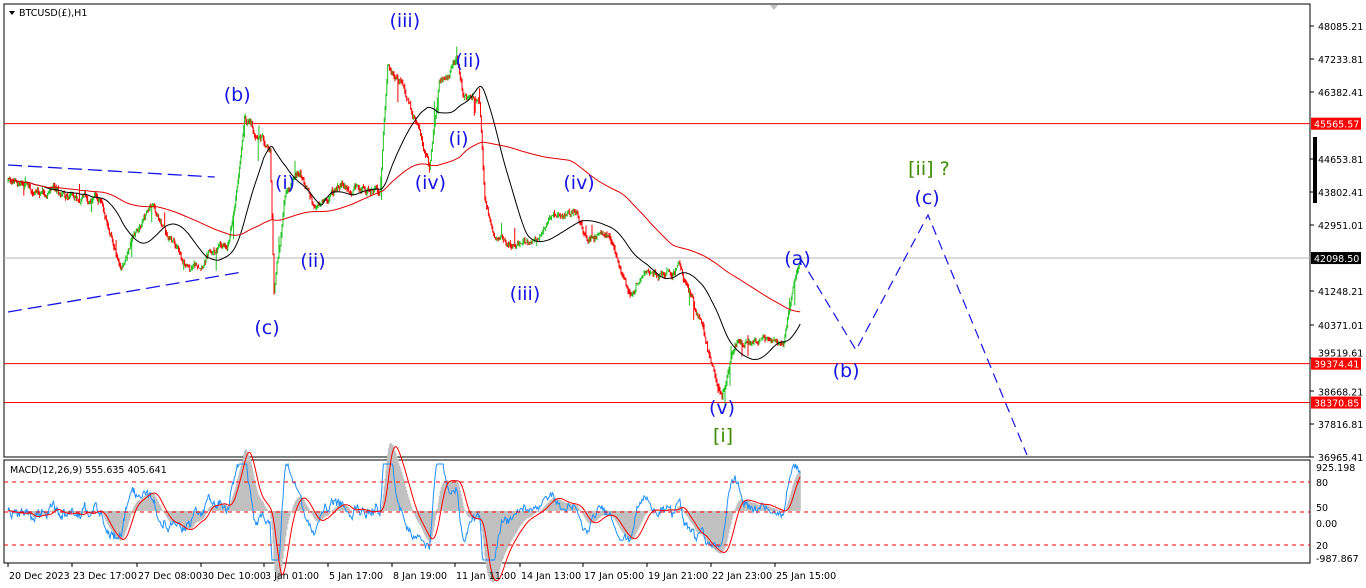  What do you see at coordinates (12, 13) in the screenshot?
I see `symbol-menu-dropdown-icon` at bounding box center [12, 13].